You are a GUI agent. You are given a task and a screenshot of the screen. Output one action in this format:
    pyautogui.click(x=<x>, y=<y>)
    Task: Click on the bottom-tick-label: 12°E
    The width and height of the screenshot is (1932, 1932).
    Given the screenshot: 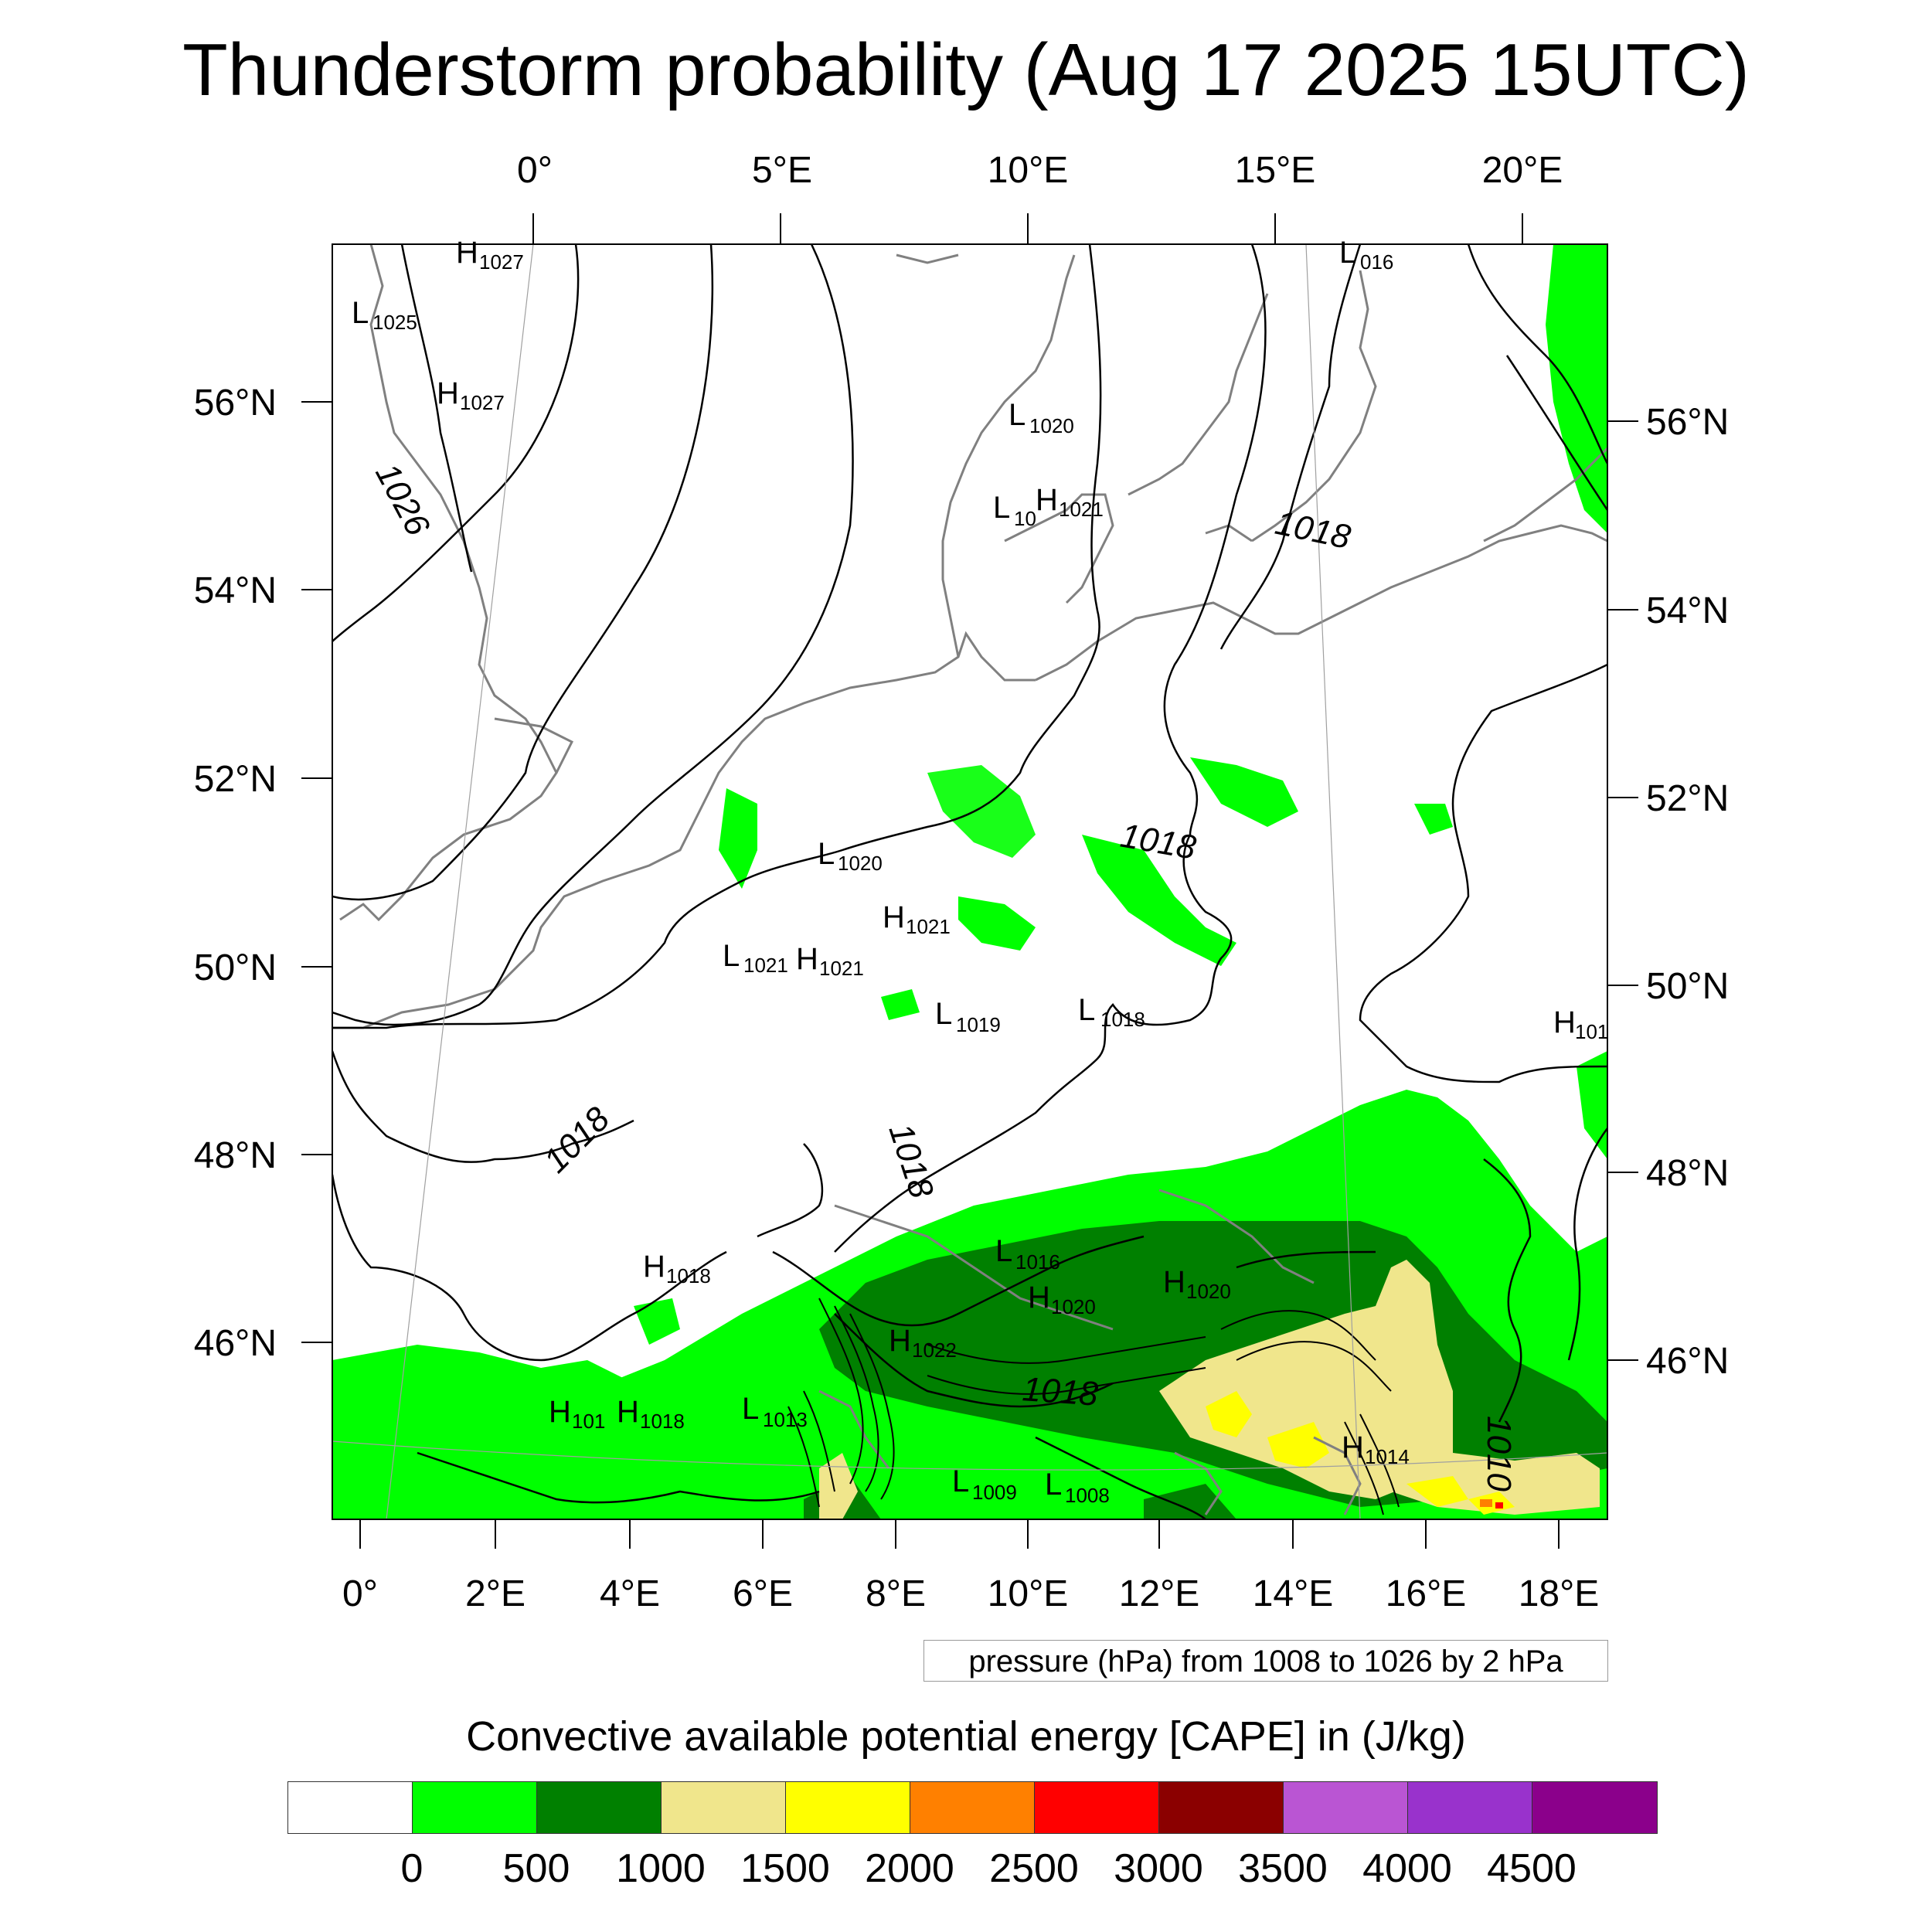 What is the action you would take?
    pyautogui.click(x=1159, y=1594)
    